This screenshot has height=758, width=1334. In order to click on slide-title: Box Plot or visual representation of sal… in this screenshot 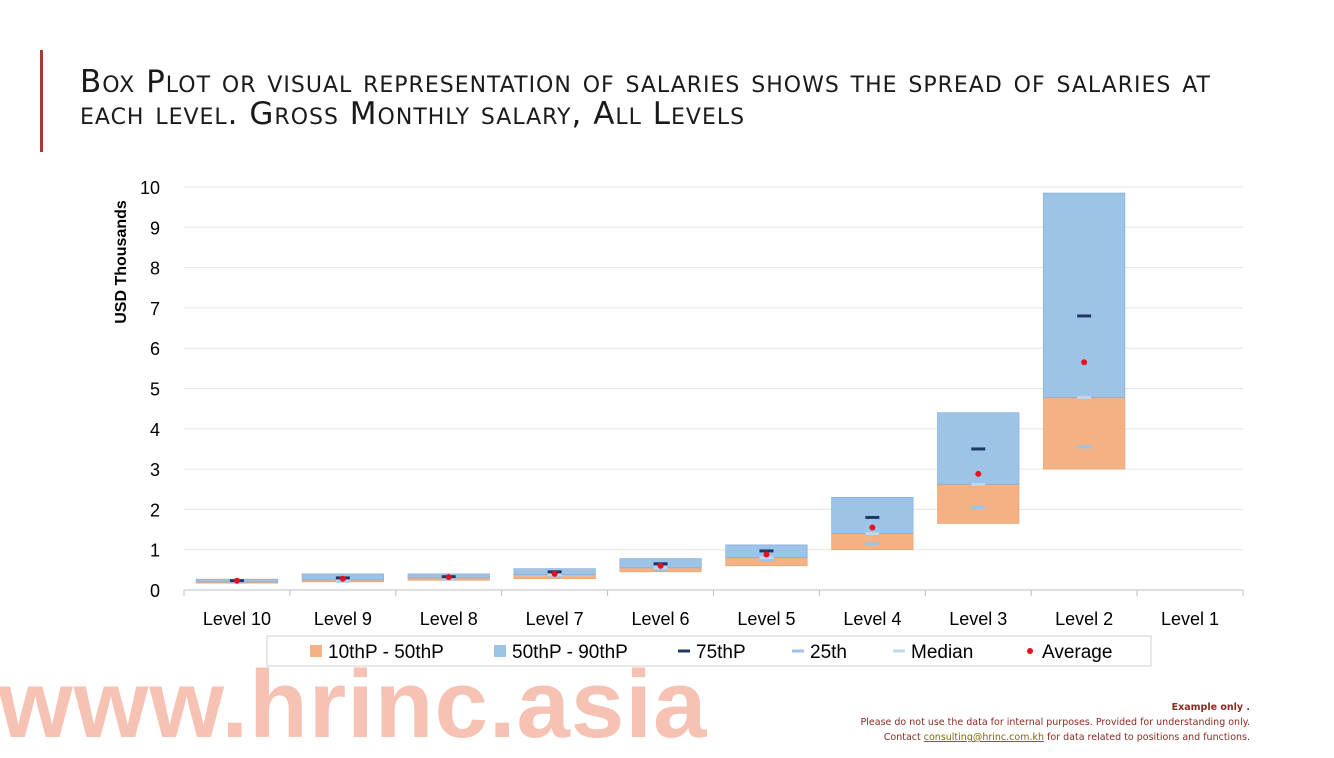, I will do `click(645, 98)`.